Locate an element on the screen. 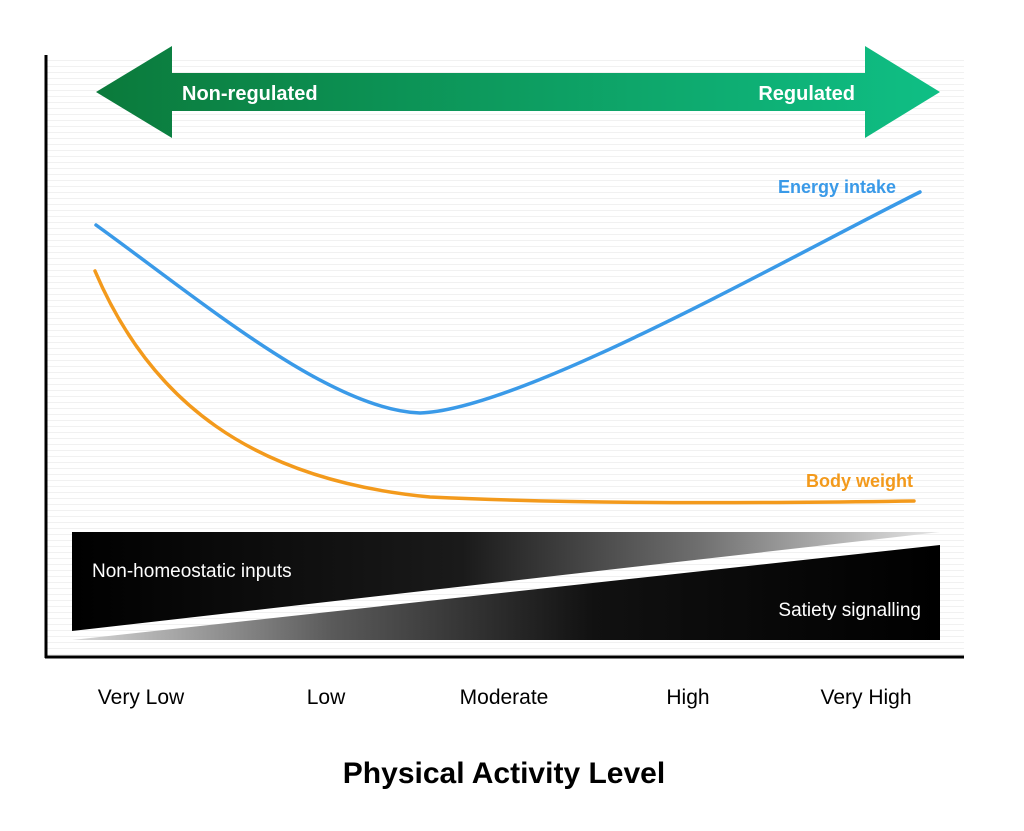 The height and width of the screenshot is (831, 1024). non-homeostatic-label: Non-homeostatic inputs is located at coordinates (192, 571).